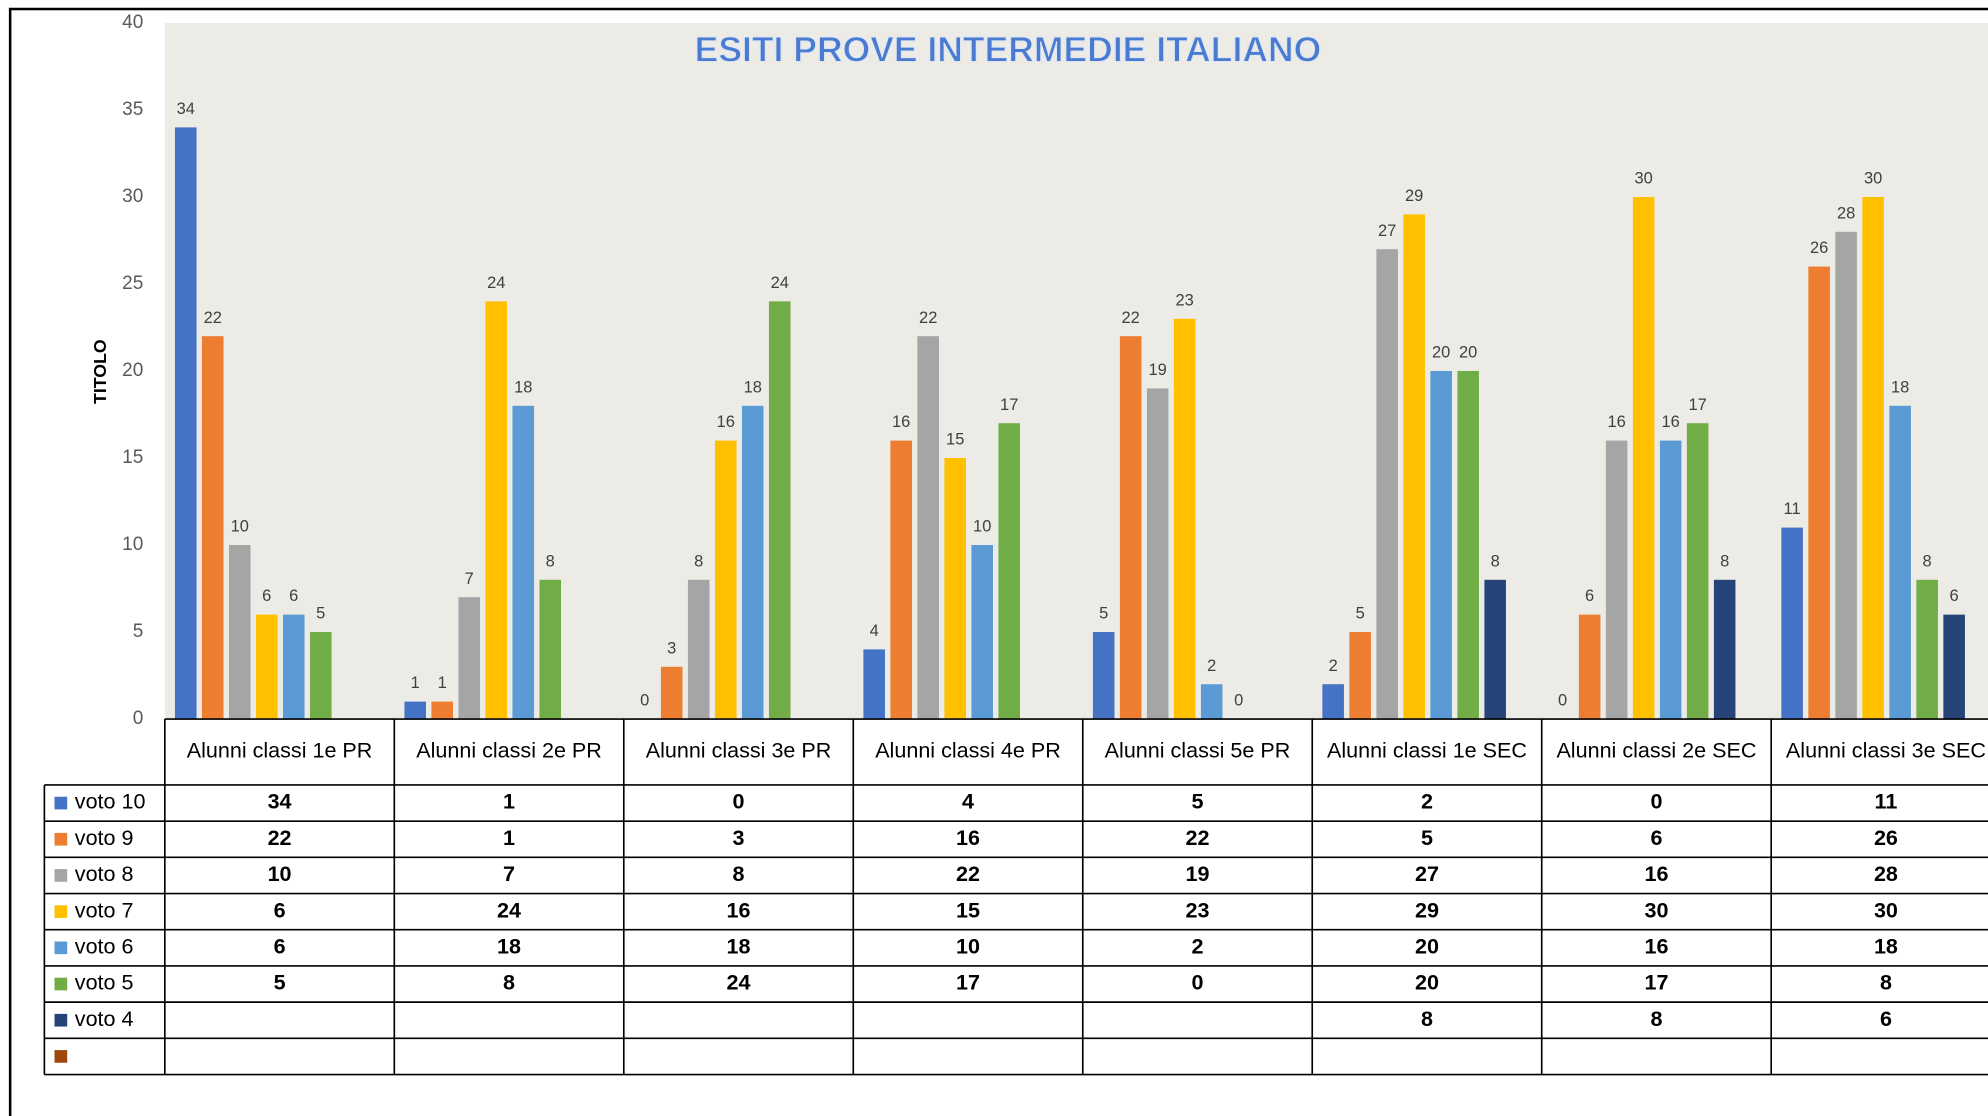  I want to click on y-tick-label: 25, so click(132, 283).